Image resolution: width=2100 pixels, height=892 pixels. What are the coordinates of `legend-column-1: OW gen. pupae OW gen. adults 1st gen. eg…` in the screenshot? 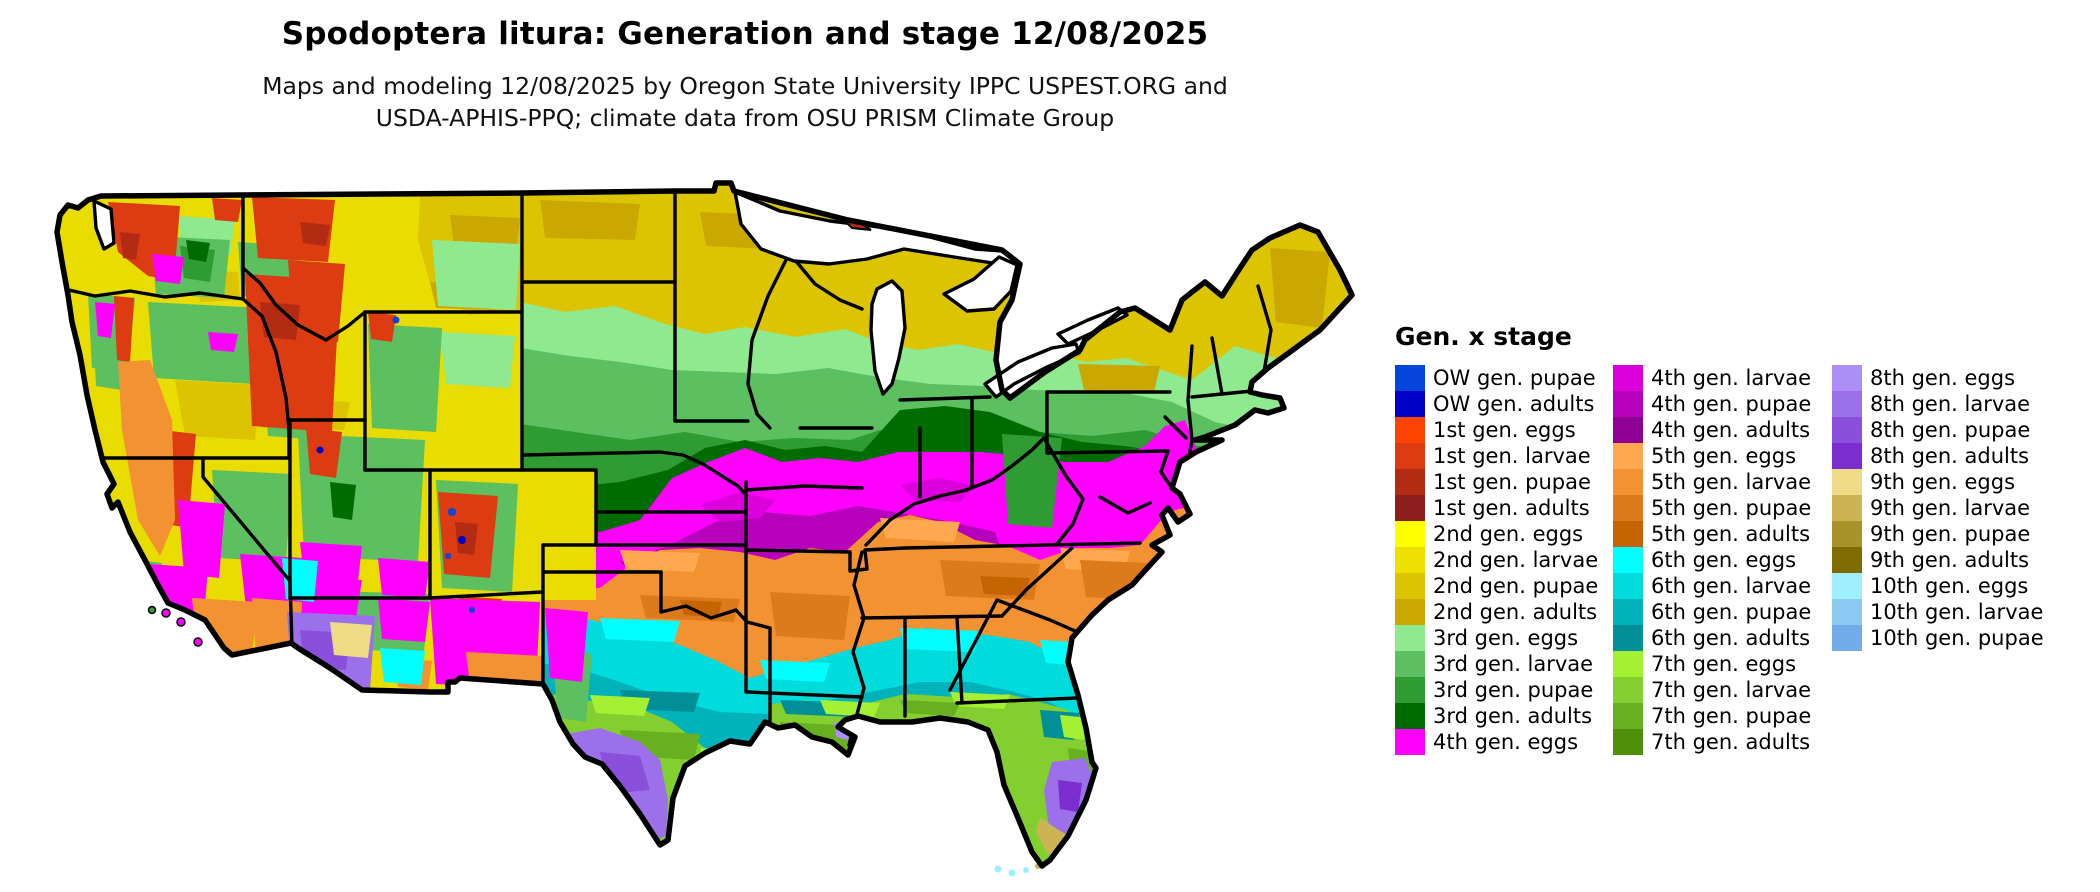 It's located at (1496, 560).